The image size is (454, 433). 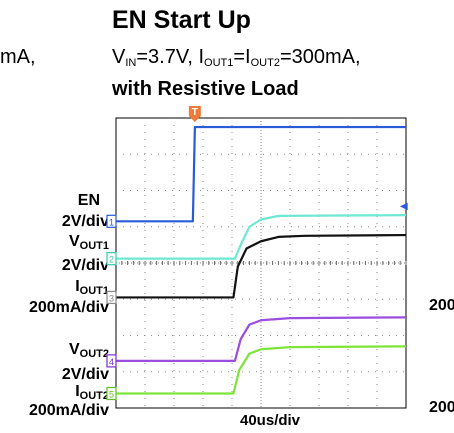 What do you see at coordinates (441, 407) in the screenshot?
I see `cropped-right-text-2: 200` at bounding box center [441, 407].